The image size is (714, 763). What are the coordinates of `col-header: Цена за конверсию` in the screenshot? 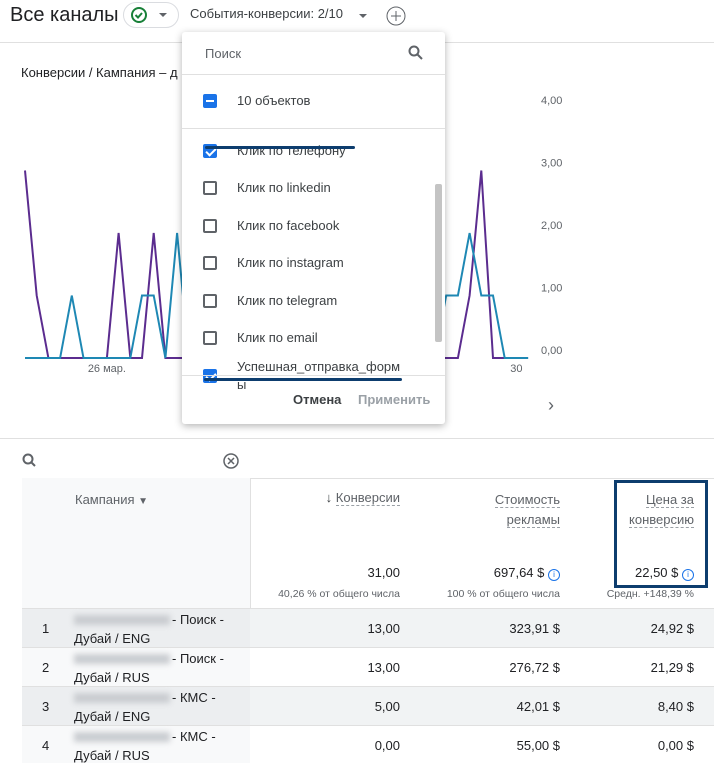 It's located at (652, 510).